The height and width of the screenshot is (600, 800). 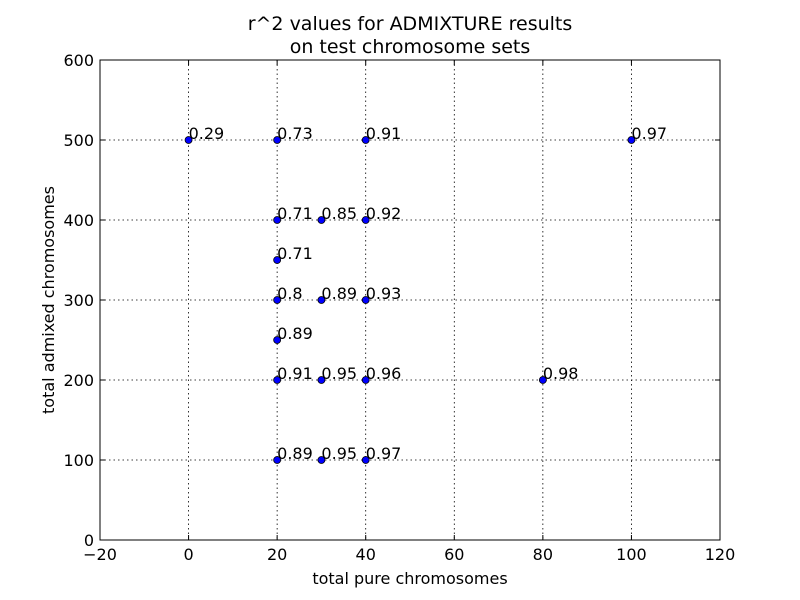 I want to click on x-tick-label: 120, so click(x=720, y=554).